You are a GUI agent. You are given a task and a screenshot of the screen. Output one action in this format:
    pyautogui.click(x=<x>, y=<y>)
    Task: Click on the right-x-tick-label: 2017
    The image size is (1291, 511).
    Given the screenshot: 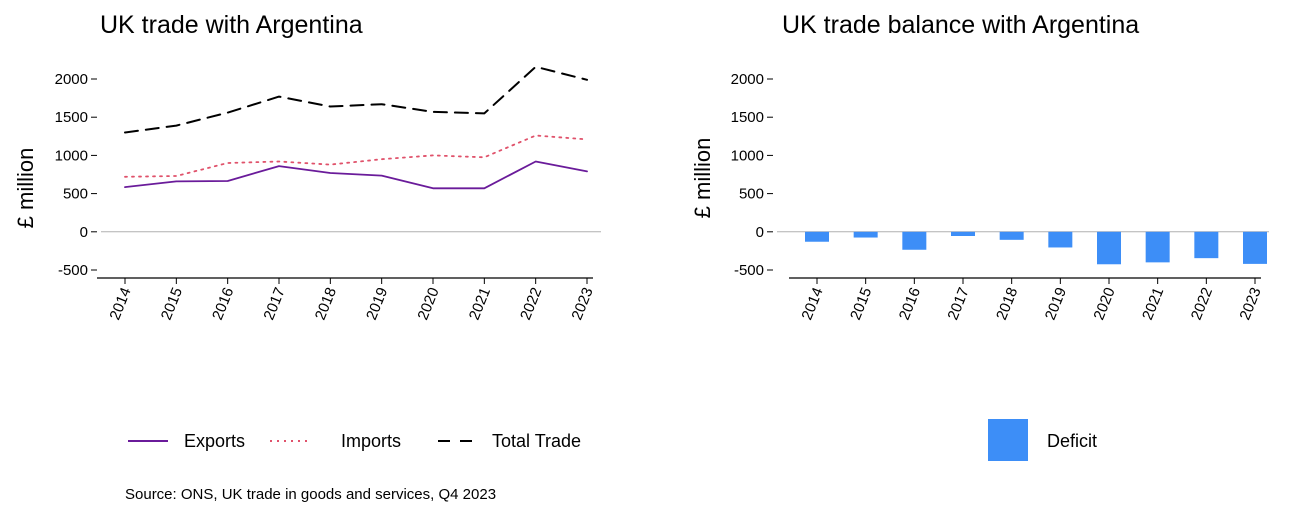 What is the action you would take?
    pyautogui.click(x=958, y=303)
    